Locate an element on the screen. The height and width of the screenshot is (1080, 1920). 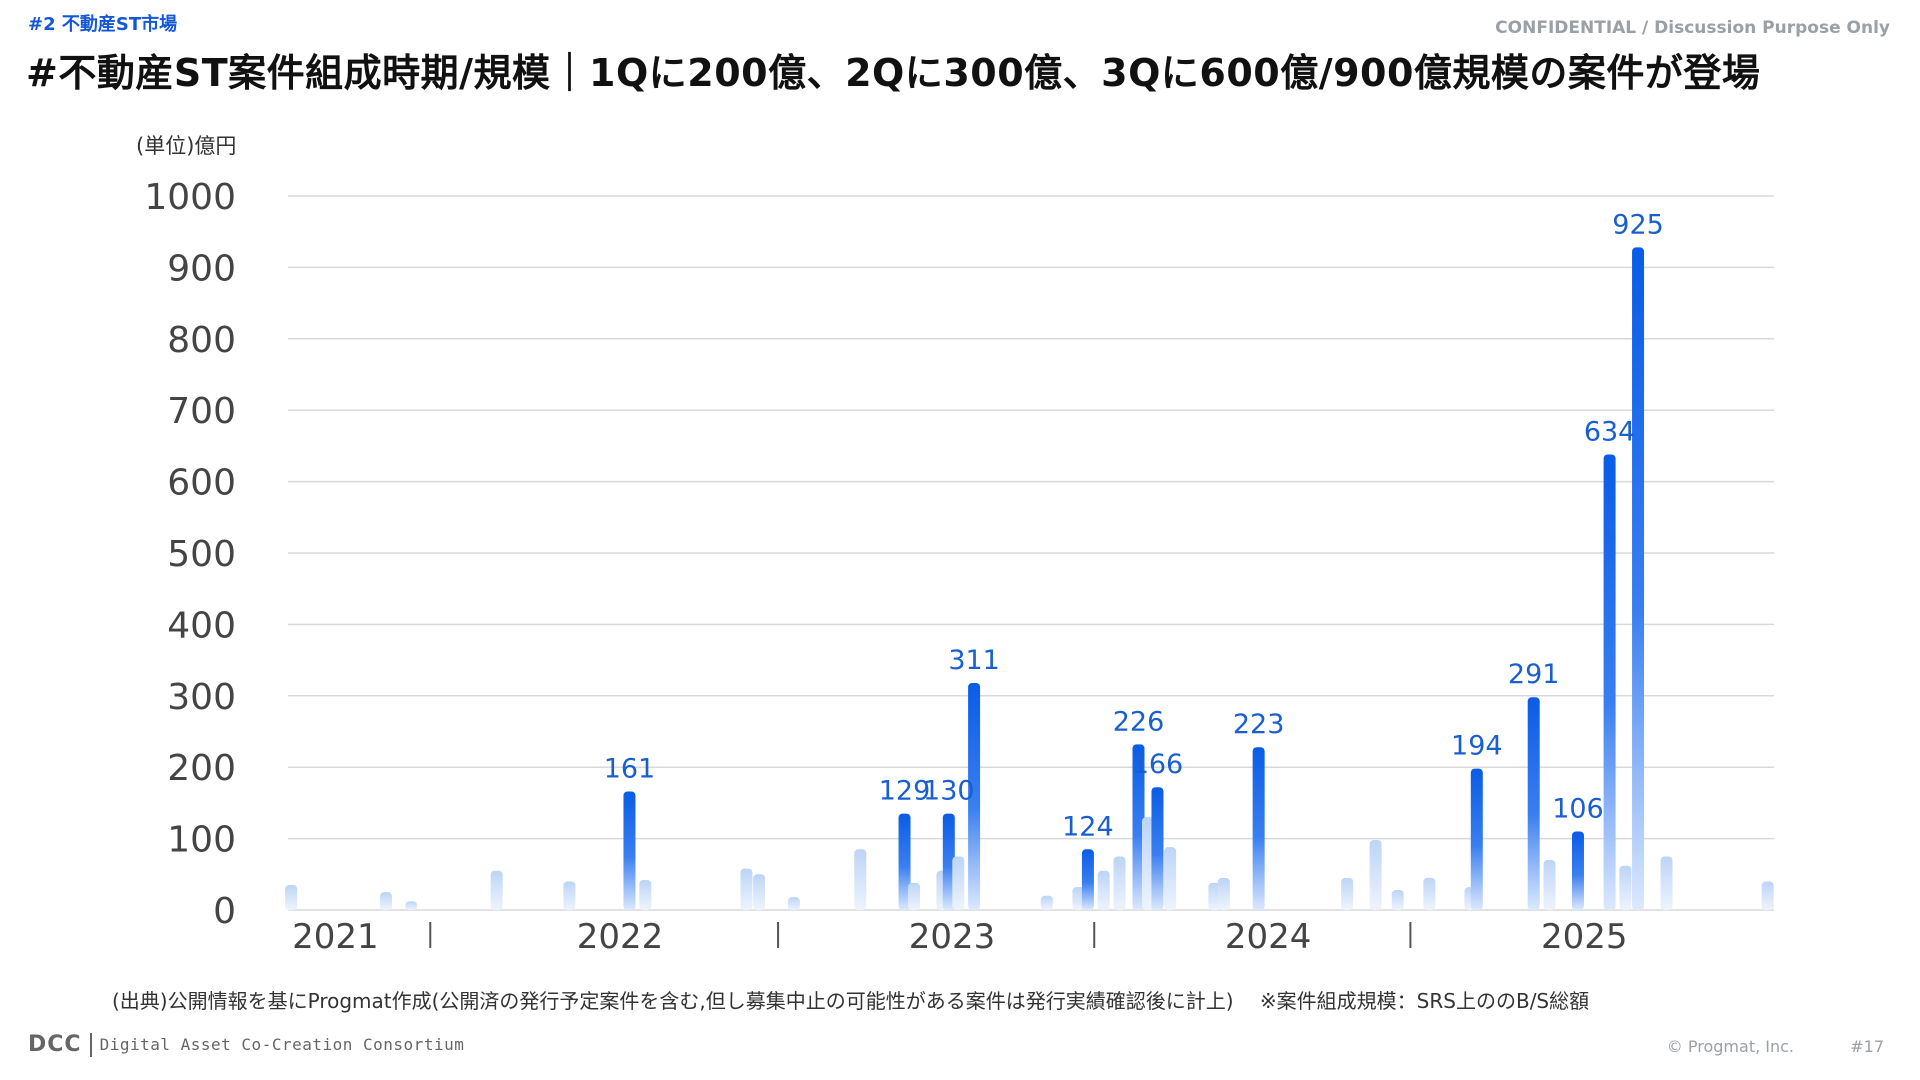
x-year-label: 2025 is located at coordinates (1584, 937).